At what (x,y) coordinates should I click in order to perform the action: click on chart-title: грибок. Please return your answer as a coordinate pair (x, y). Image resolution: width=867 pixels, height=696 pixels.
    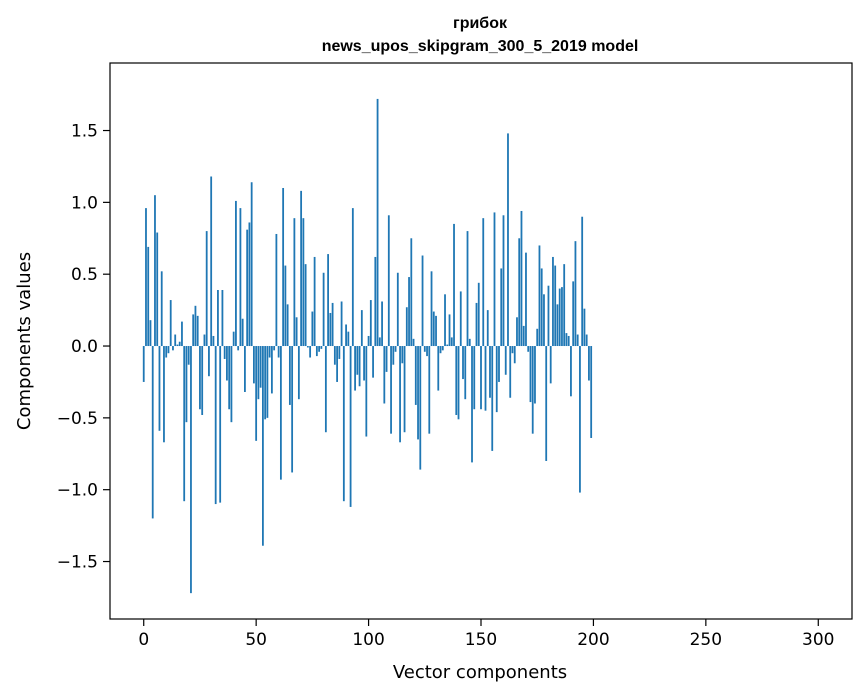
    Looking at the image, I should click on (480, 23).